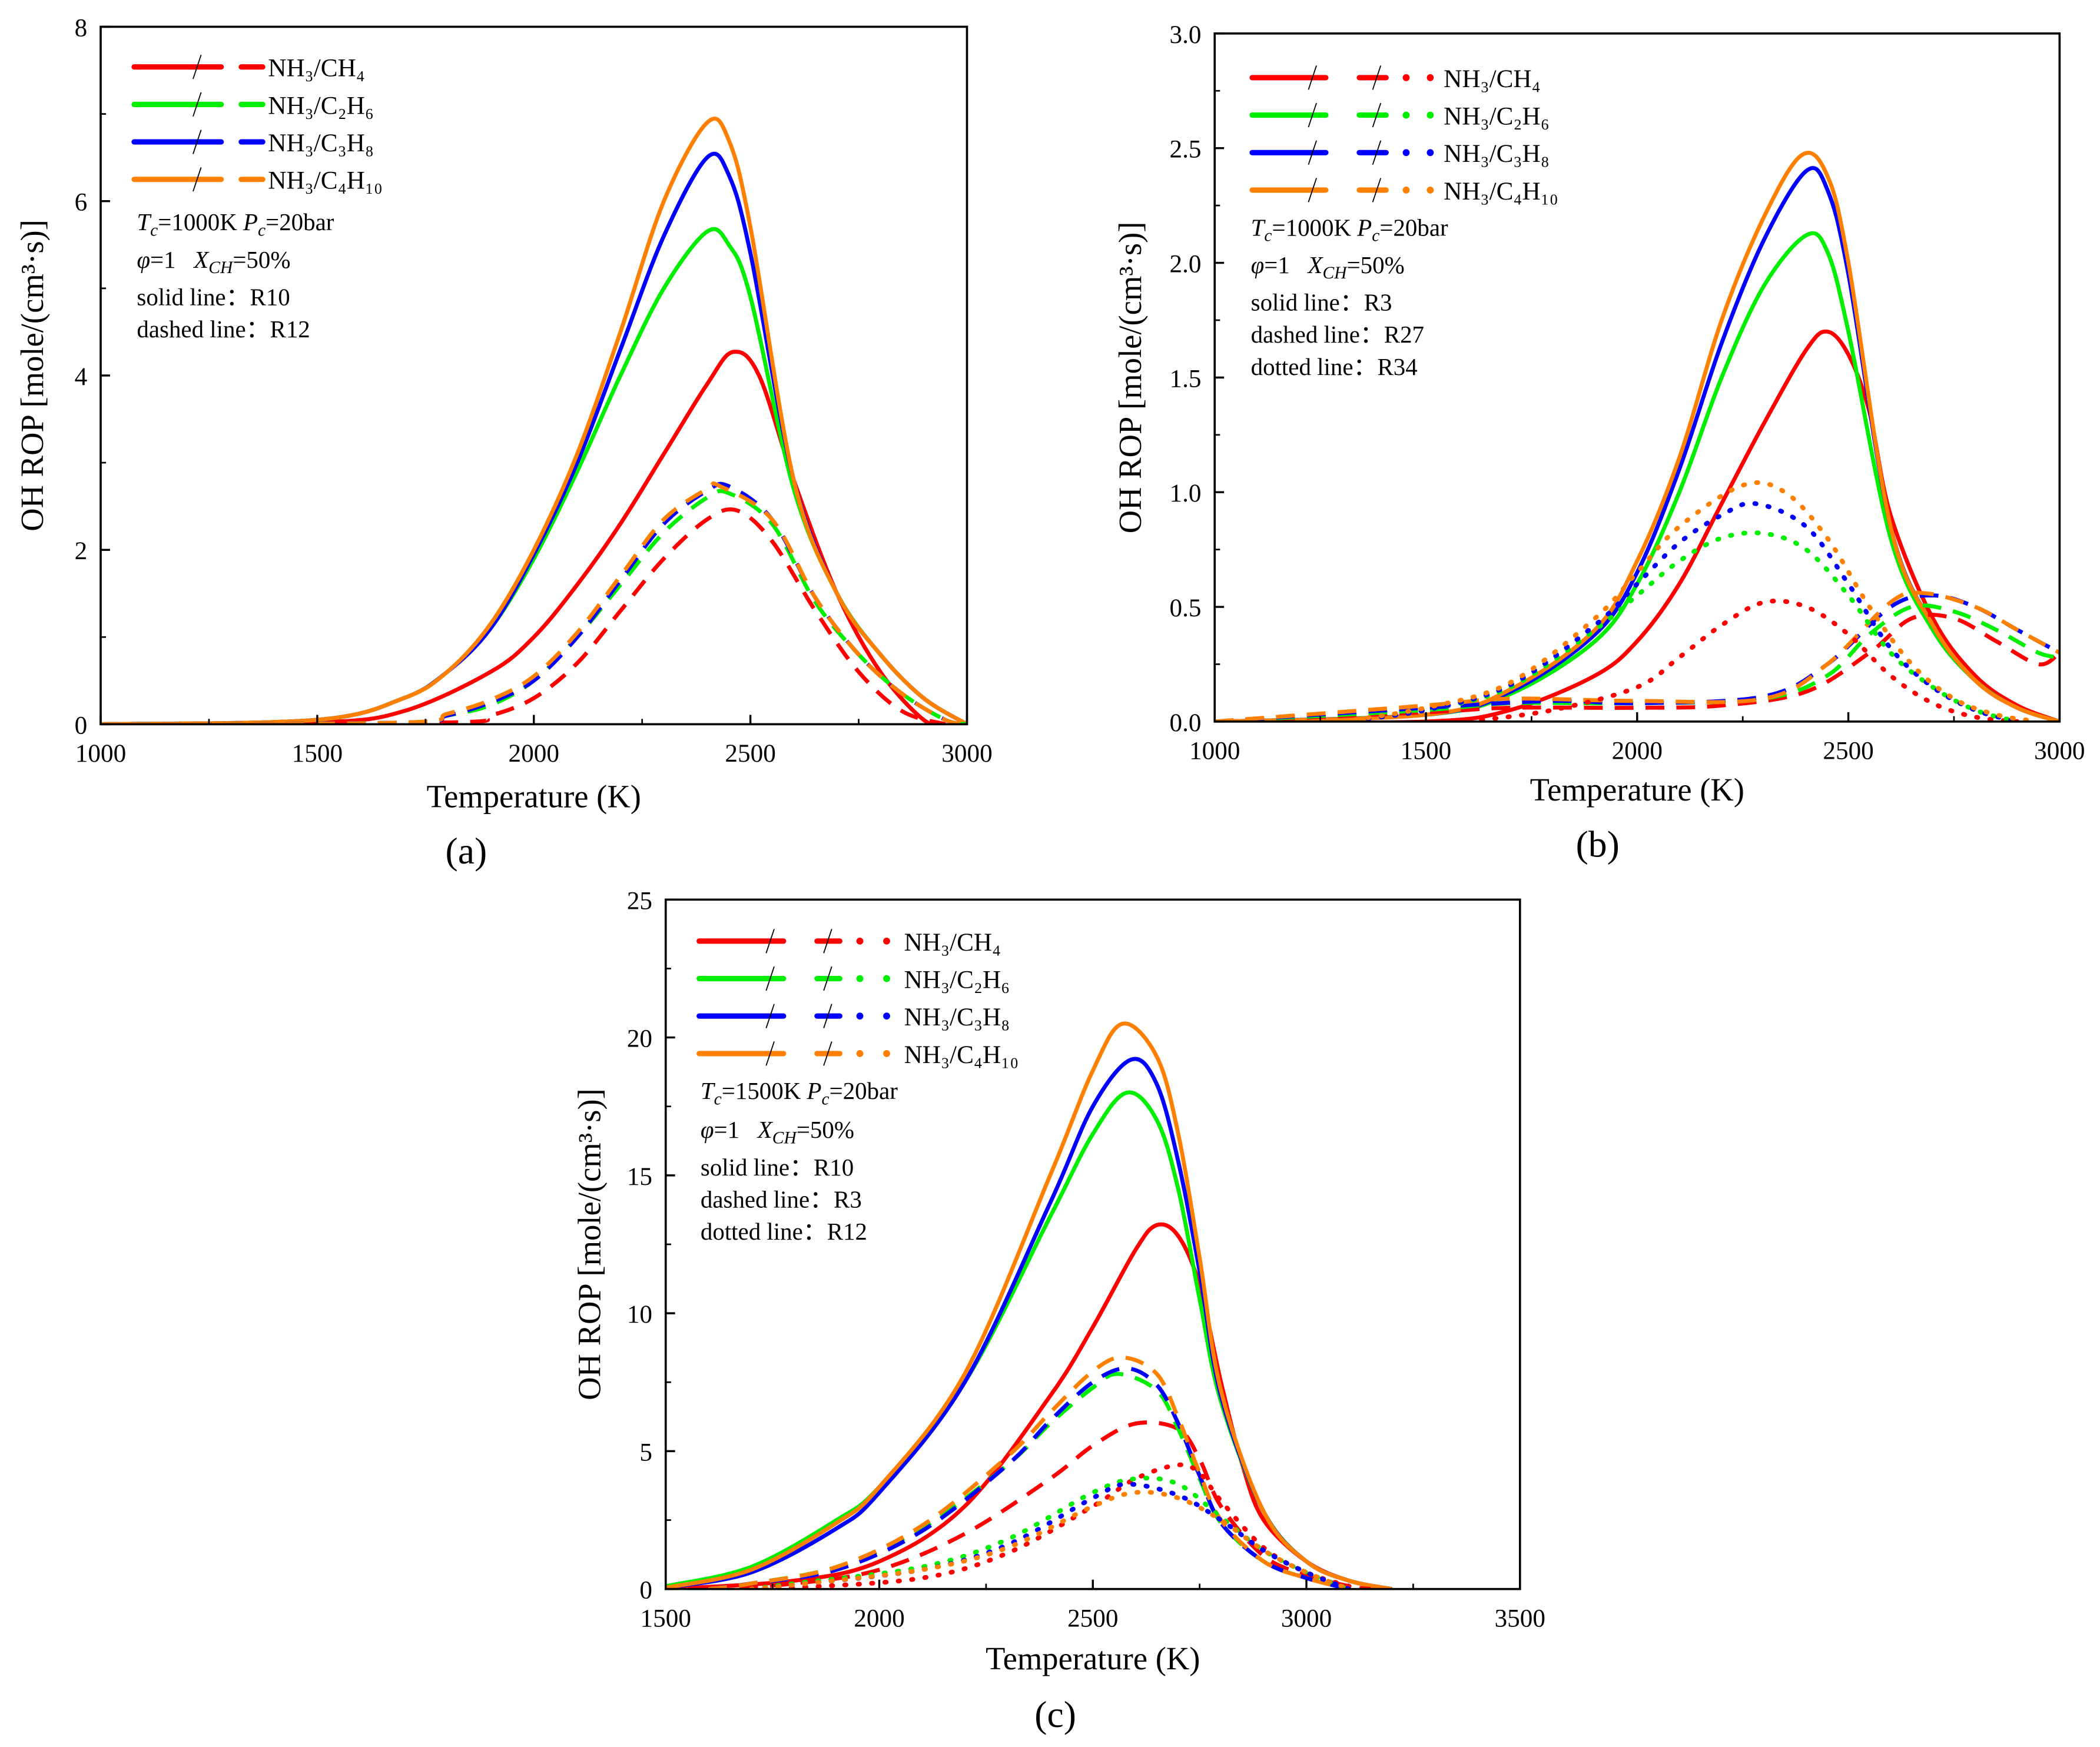 The image size is (2100, 1747). I want to click on x-tick-label: 2500, so click(750, 753).